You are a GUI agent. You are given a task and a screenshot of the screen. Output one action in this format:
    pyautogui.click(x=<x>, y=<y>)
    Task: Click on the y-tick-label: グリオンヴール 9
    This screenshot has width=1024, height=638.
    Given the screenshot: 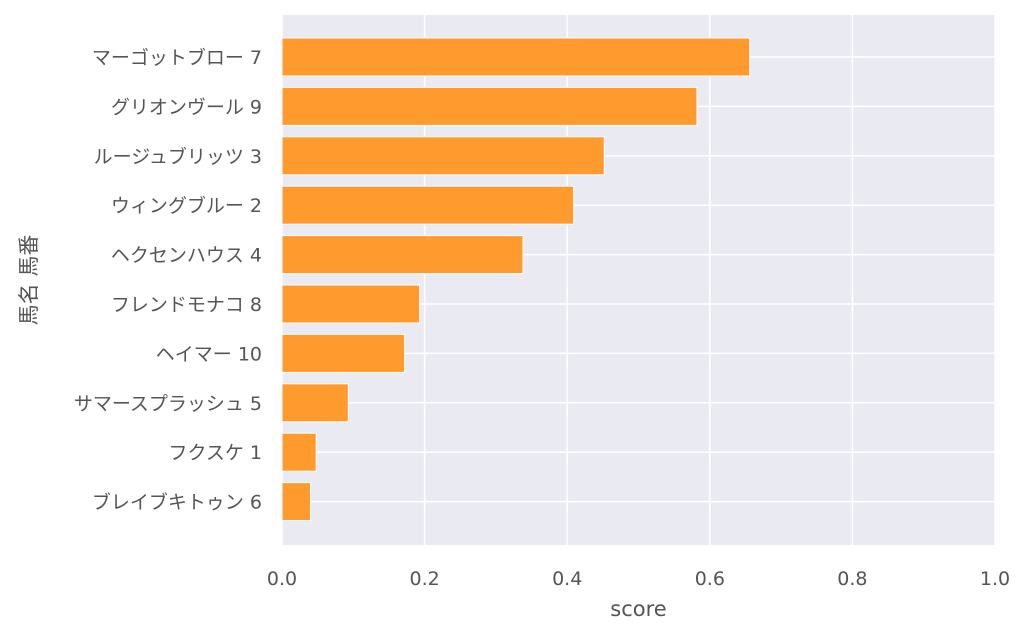 What is the action you would take?
    pyautogui.click(x=186, y=107)
    